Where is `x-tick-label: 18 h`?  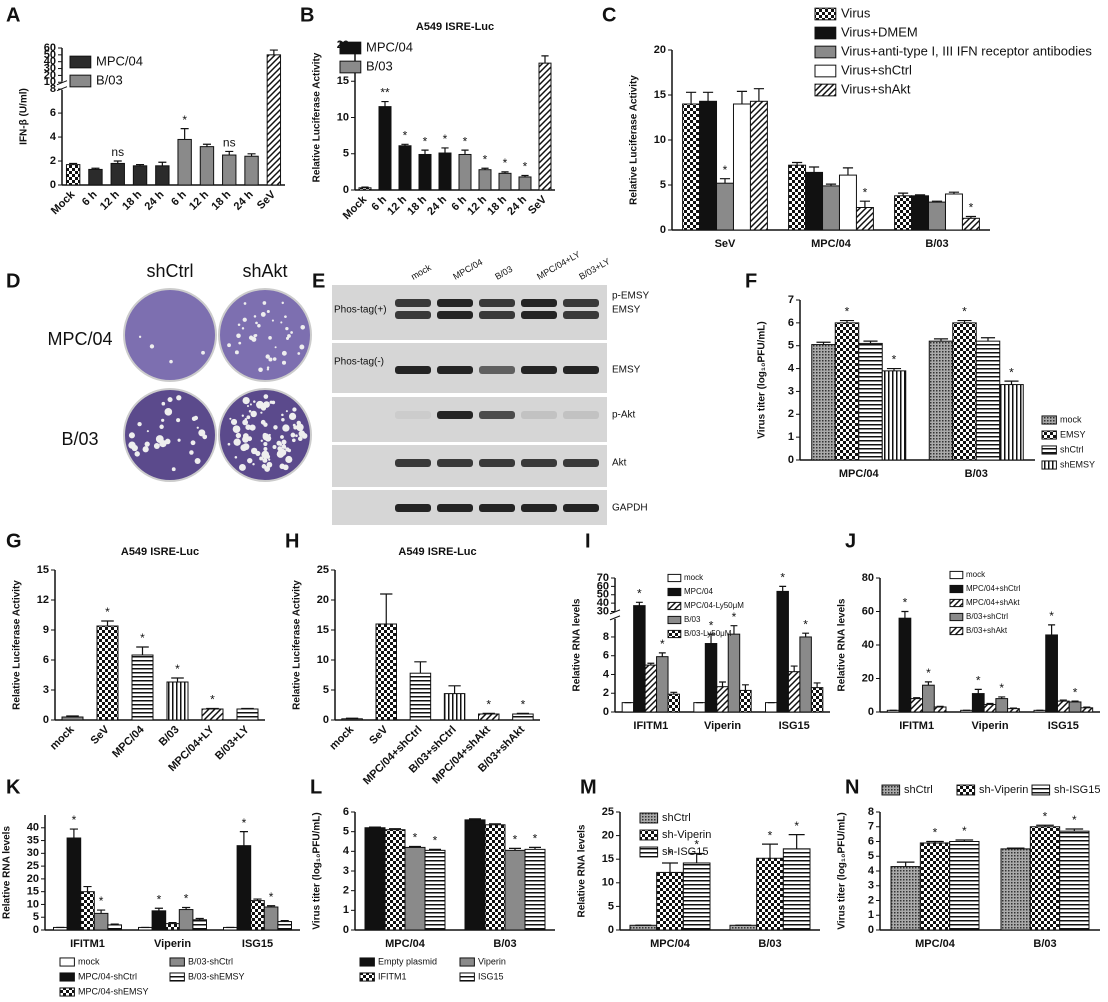 x-tick-label: 18 h is located at coordinates (417, 205).